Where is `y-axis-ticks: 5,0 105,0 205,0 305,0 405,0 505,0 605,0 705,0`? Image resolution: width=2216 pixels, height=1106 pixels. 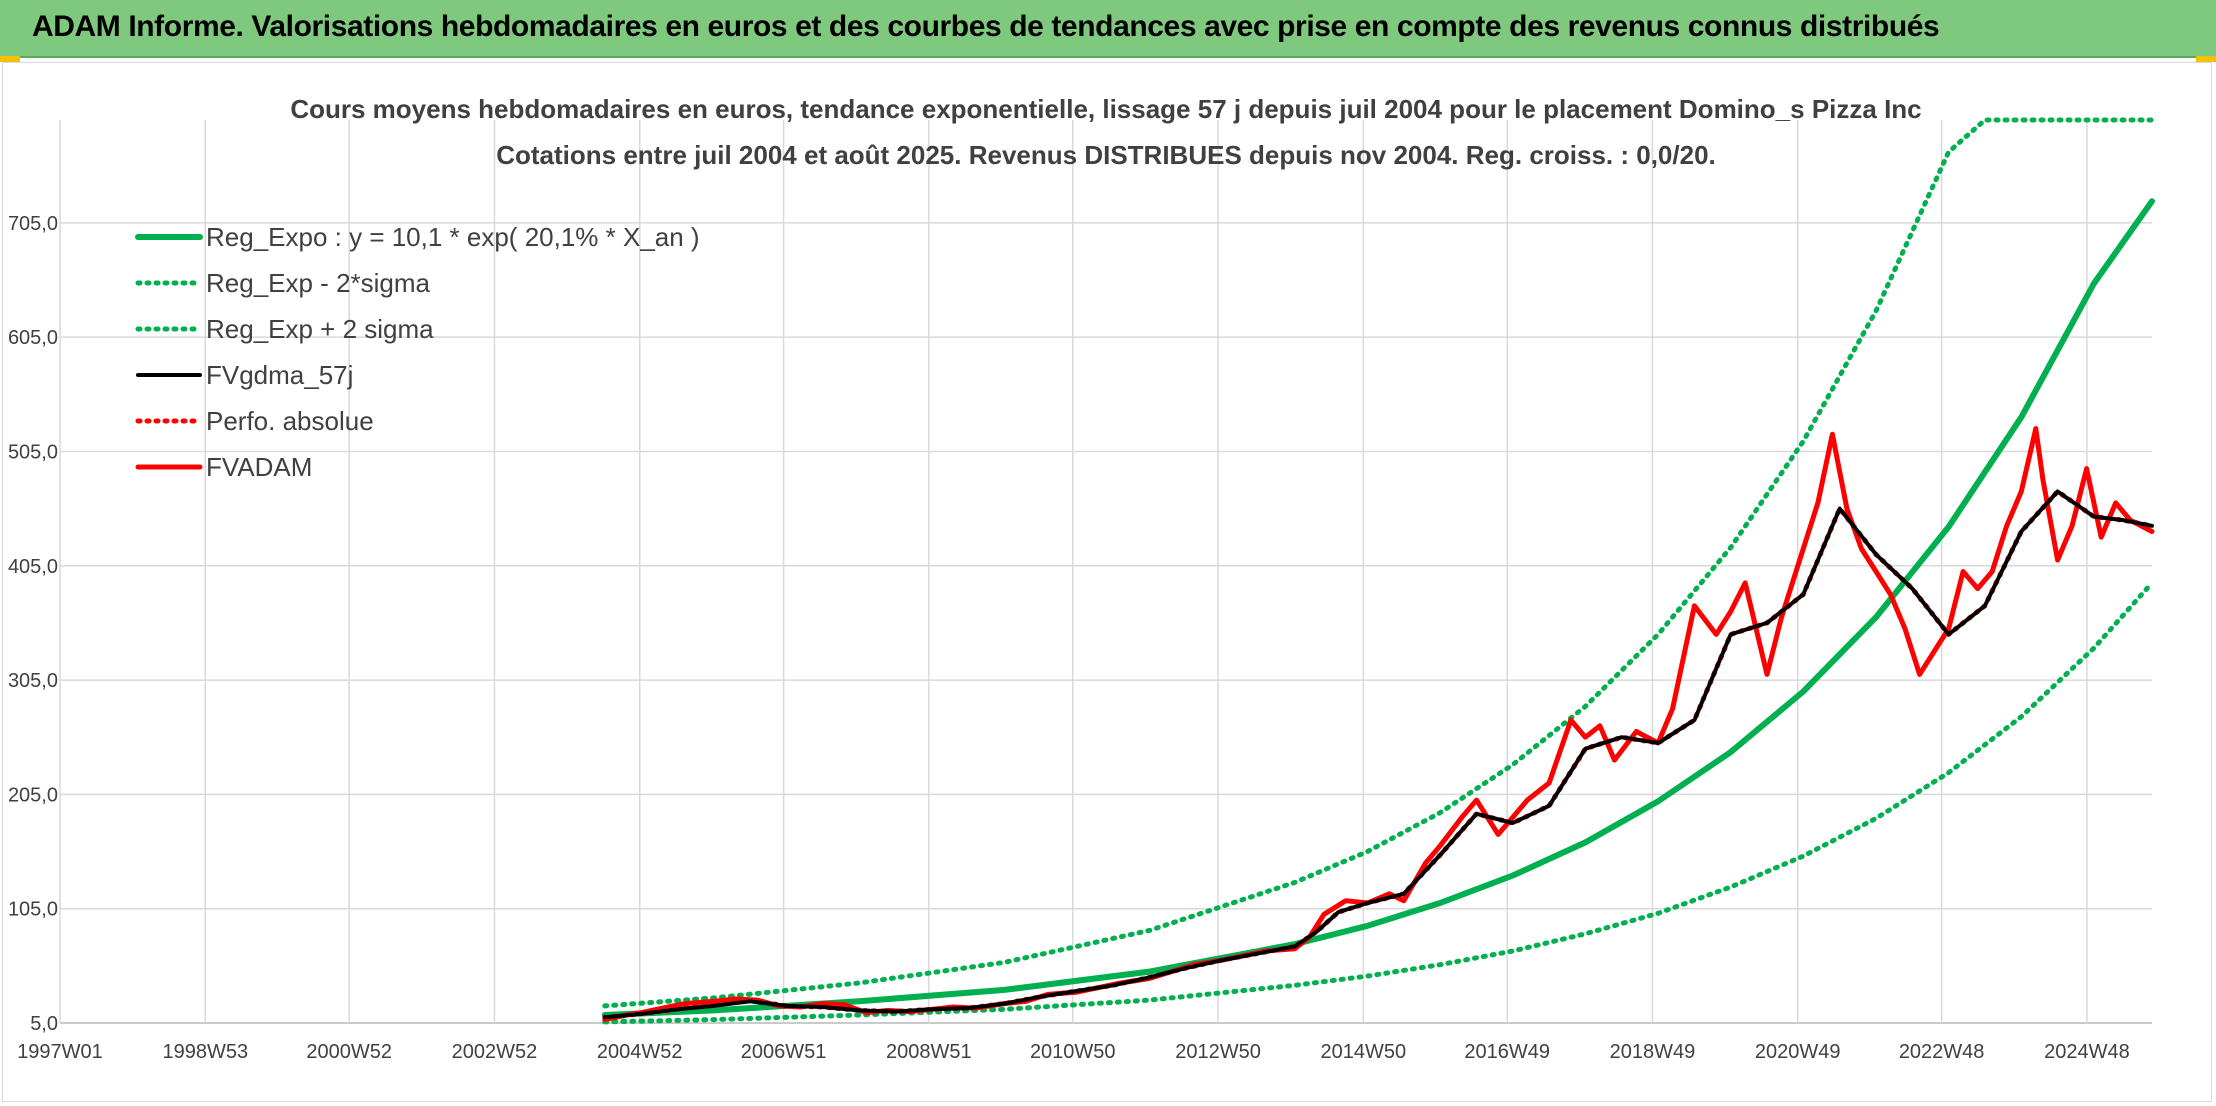 y-axis-ticks: 5,0 105,0 205,0 305,0 405,0 505,0 605,0 705,0 is located at coordinates (33, 624).